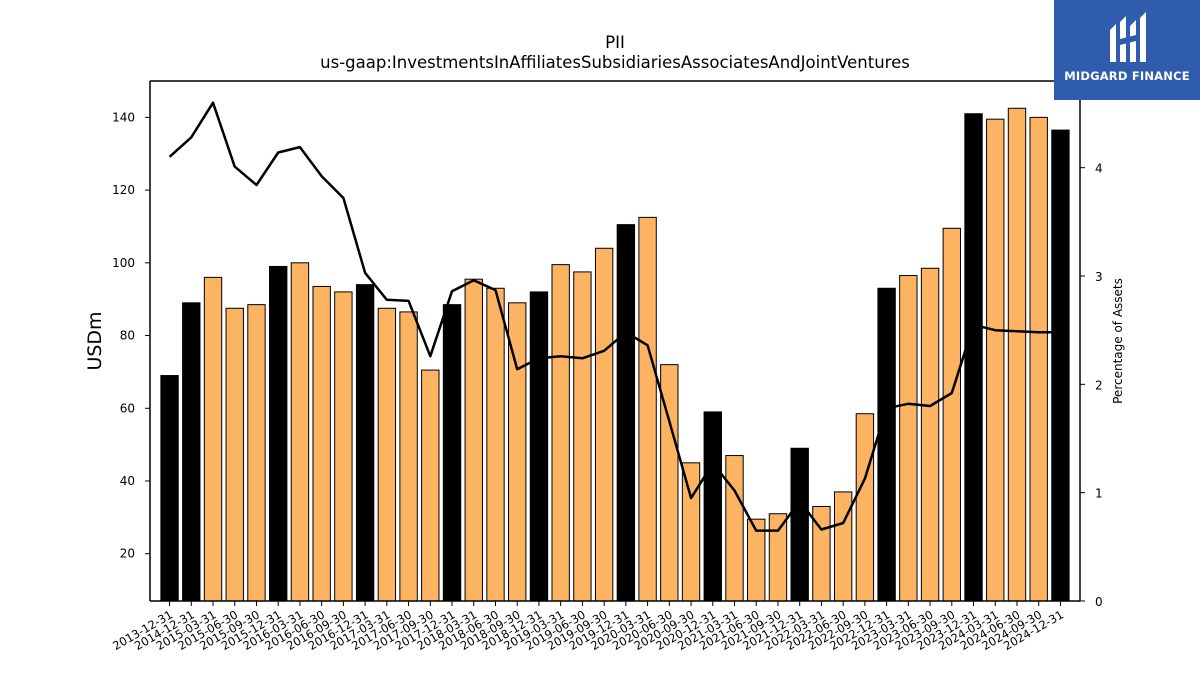 The image size is (1200, 675). I want to click on y2-tick-label: 2, so click(1099, 385).